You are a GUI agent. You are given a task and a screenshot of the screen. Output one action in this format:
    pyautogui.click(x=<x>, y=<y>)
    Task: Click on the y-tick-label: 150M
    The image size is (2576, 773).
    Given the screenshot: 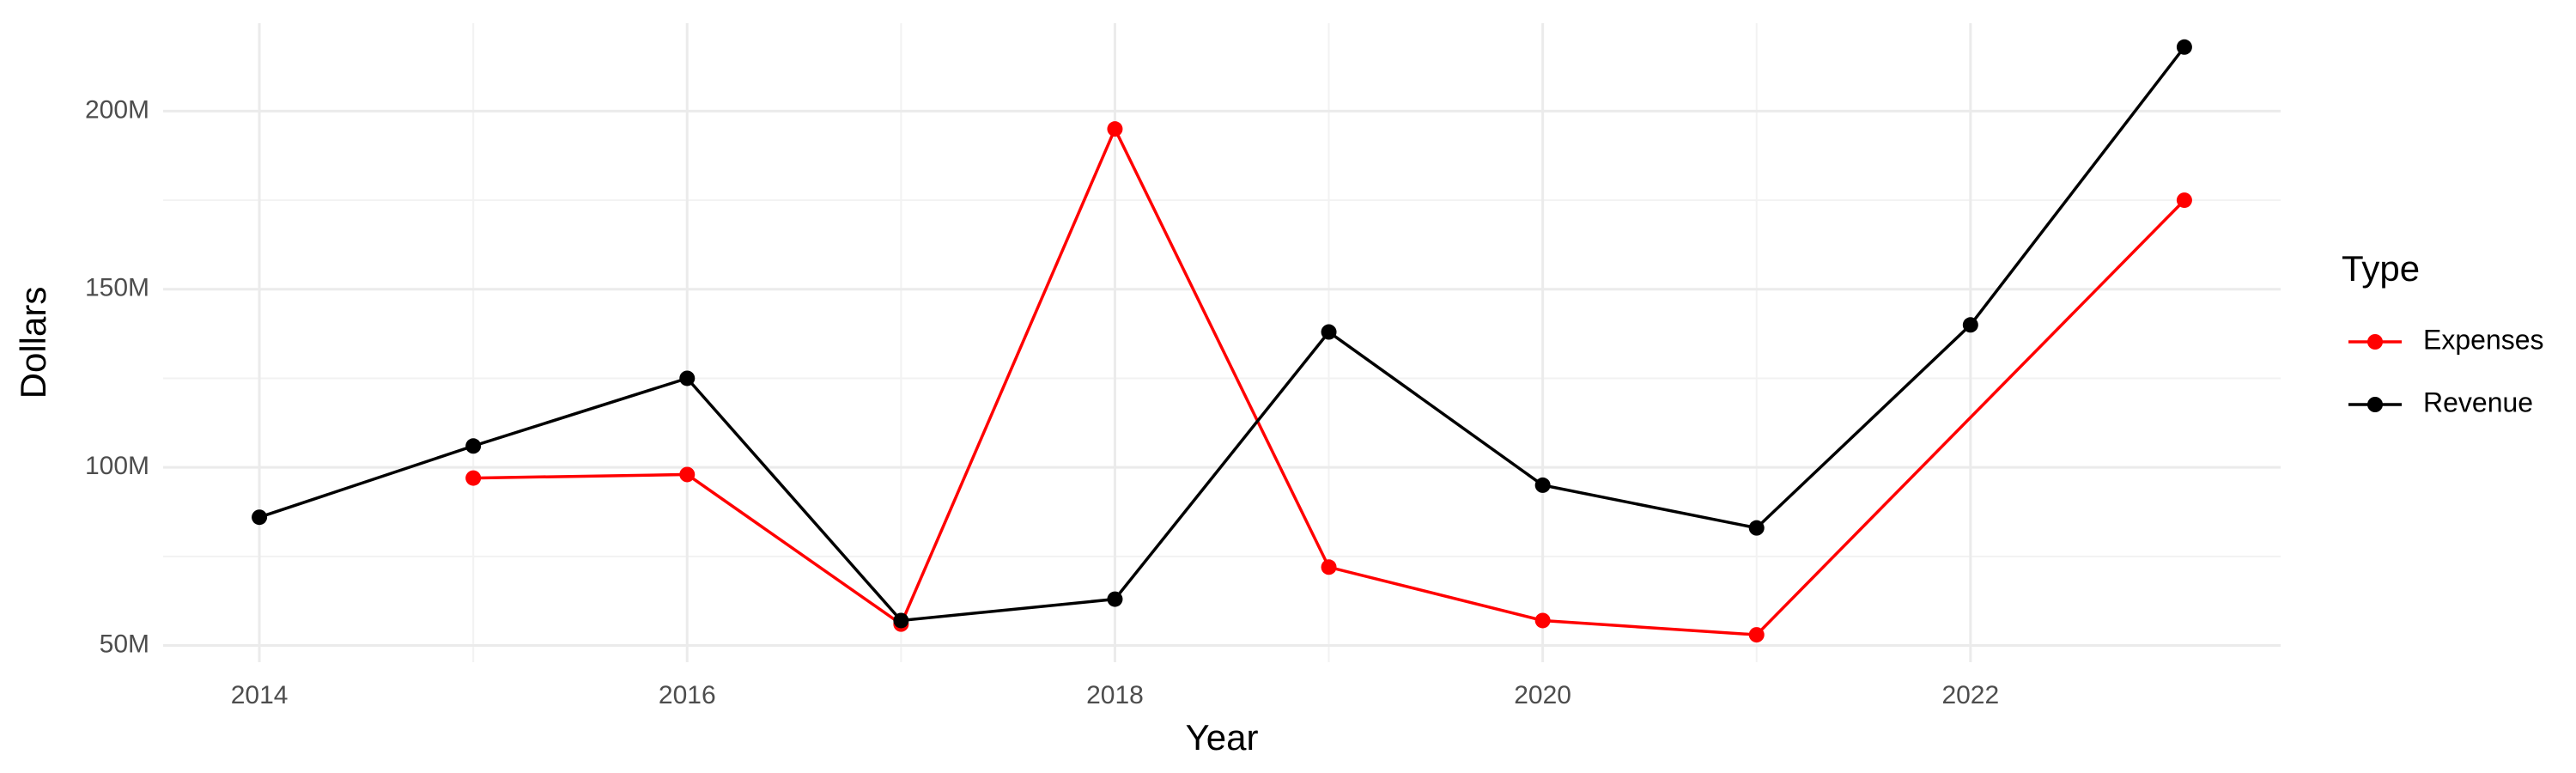 What is the action you would take?
    pyautogui.click(x=117, y=288)
    